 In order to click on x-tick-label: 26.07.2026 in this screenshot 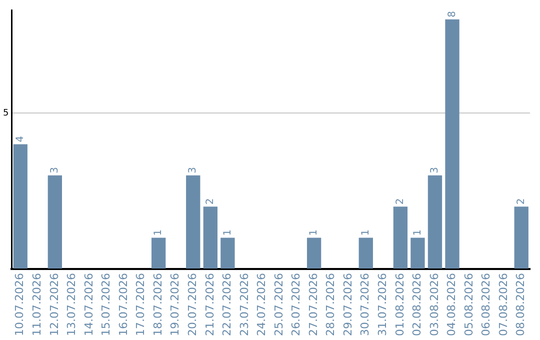, I will do `click(296, 304)`.